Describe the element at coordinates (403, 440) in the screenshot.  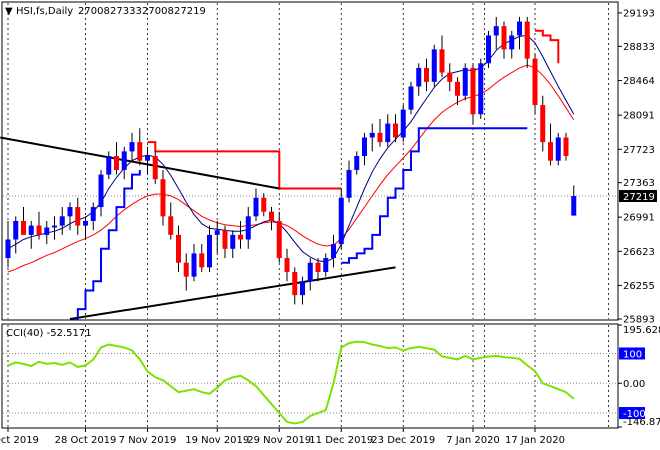
I see `x-tick-label: 23 Dec 2019` at that location.